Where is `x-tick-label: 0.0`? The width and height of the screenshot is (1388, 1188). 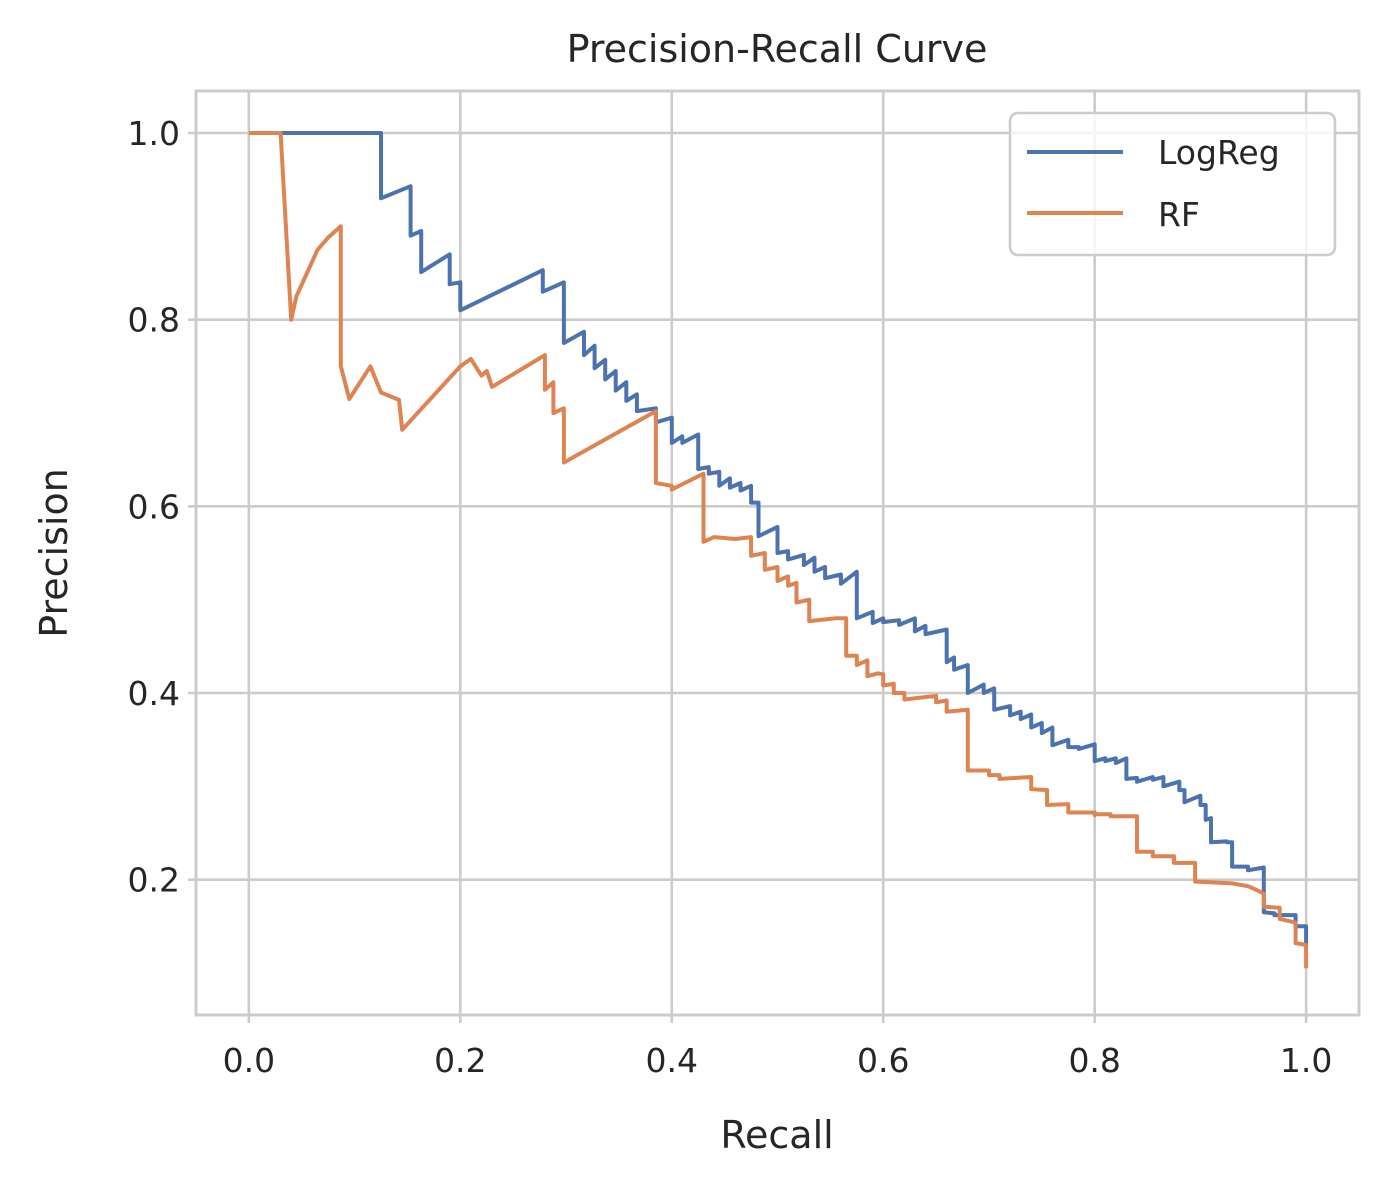
x-tick-label: 0.0 is located at coordinates (249, 1060).